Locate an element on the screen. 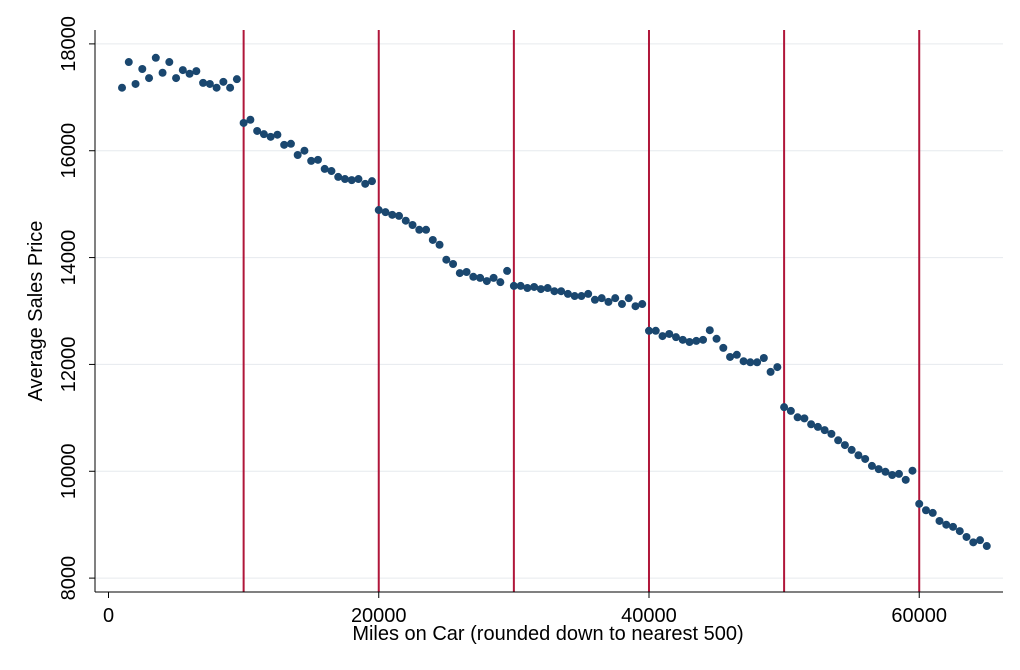  x-tick-label: 40000 is located at coordinates (649, 616).